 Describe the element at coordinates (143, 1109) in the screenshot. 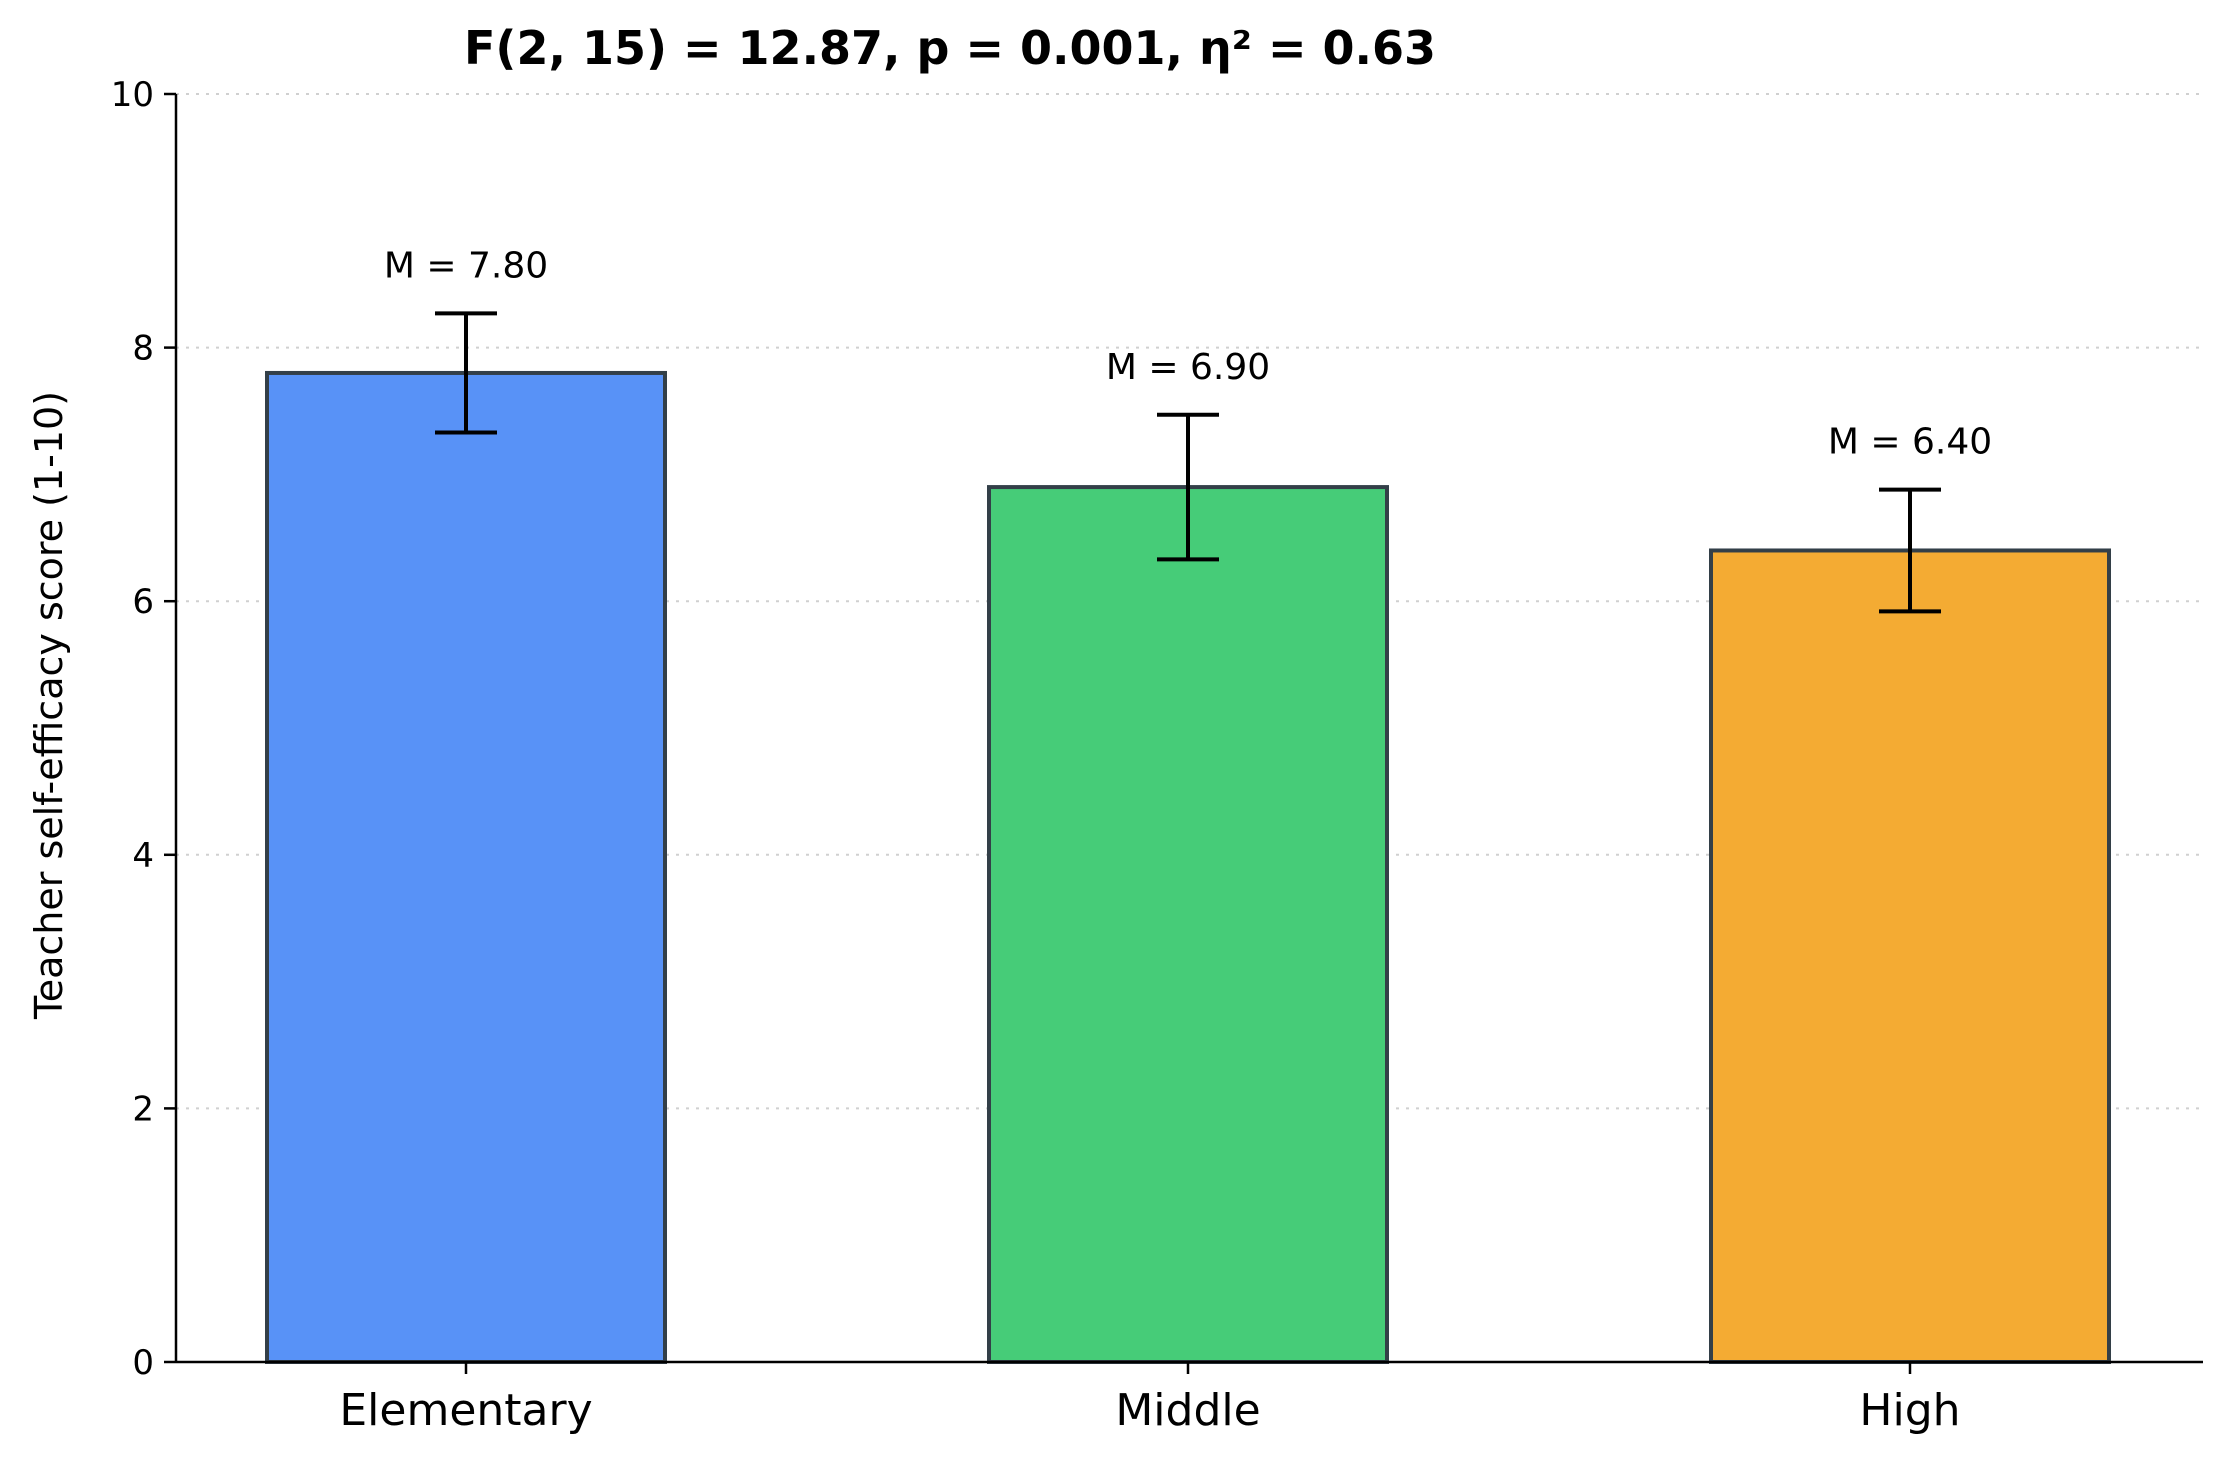

I see `y-tick-label: 2` at that location.